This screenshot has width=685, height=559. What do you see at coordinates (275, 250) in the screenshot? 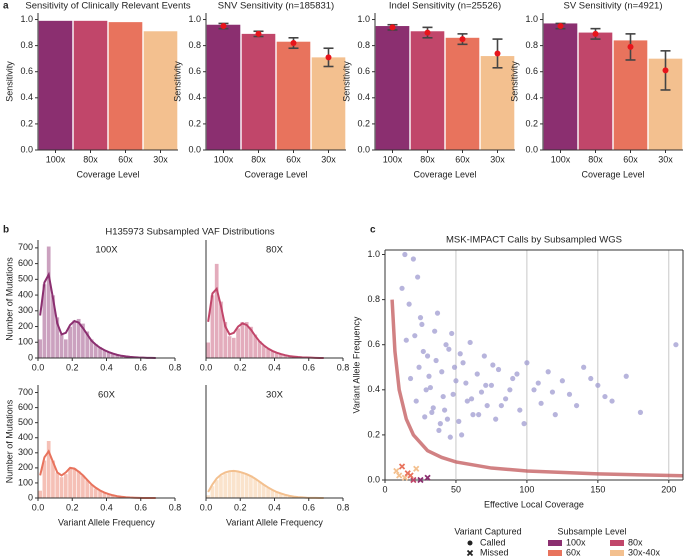
I see `chart-title: 80X` at bounding box center [275, 250].